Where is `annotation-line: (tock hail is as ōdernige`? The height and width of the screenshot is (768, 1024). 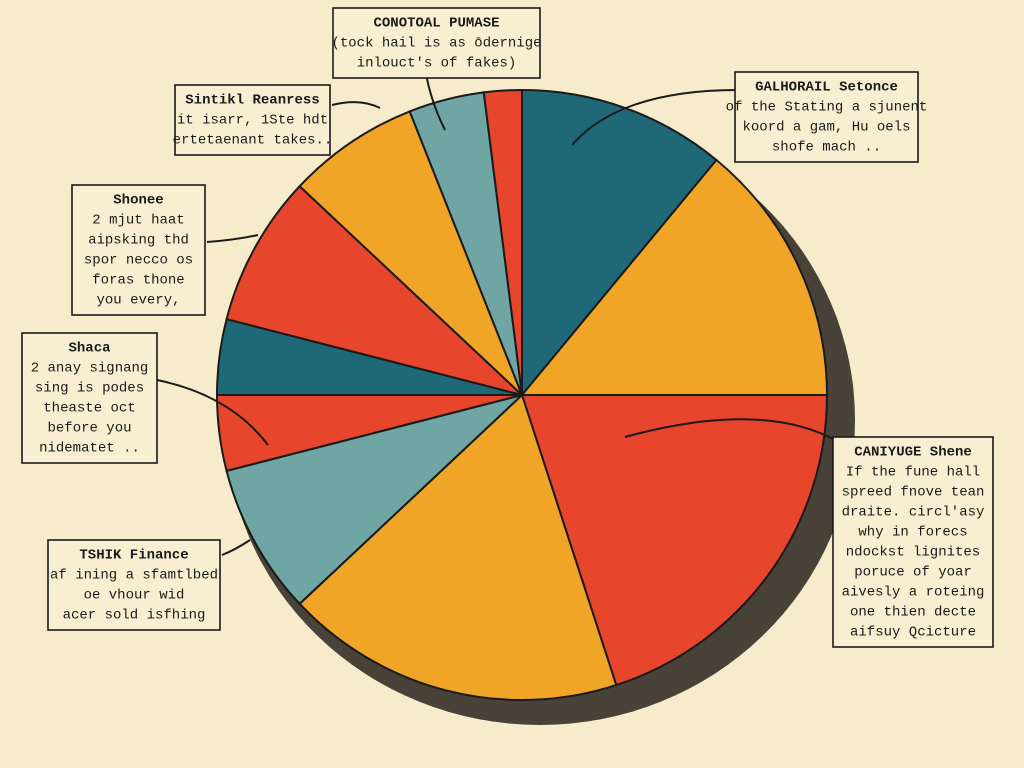
annotation-line: (tock hail is as ōdernige is located at coordinates (436, 44).